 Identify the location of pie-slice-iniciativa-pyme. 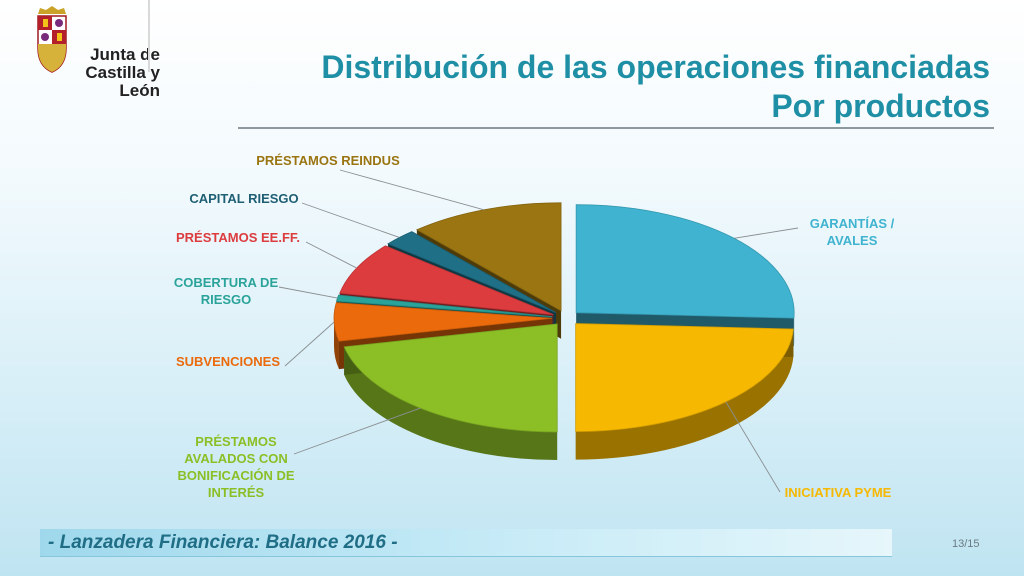
(684, 391).